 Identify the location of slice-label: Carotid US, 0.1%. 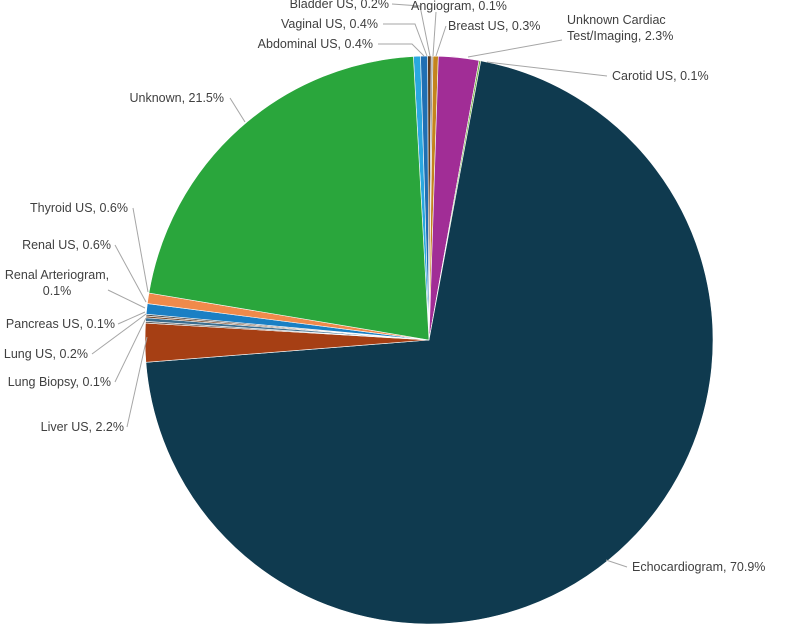
(660, 76).